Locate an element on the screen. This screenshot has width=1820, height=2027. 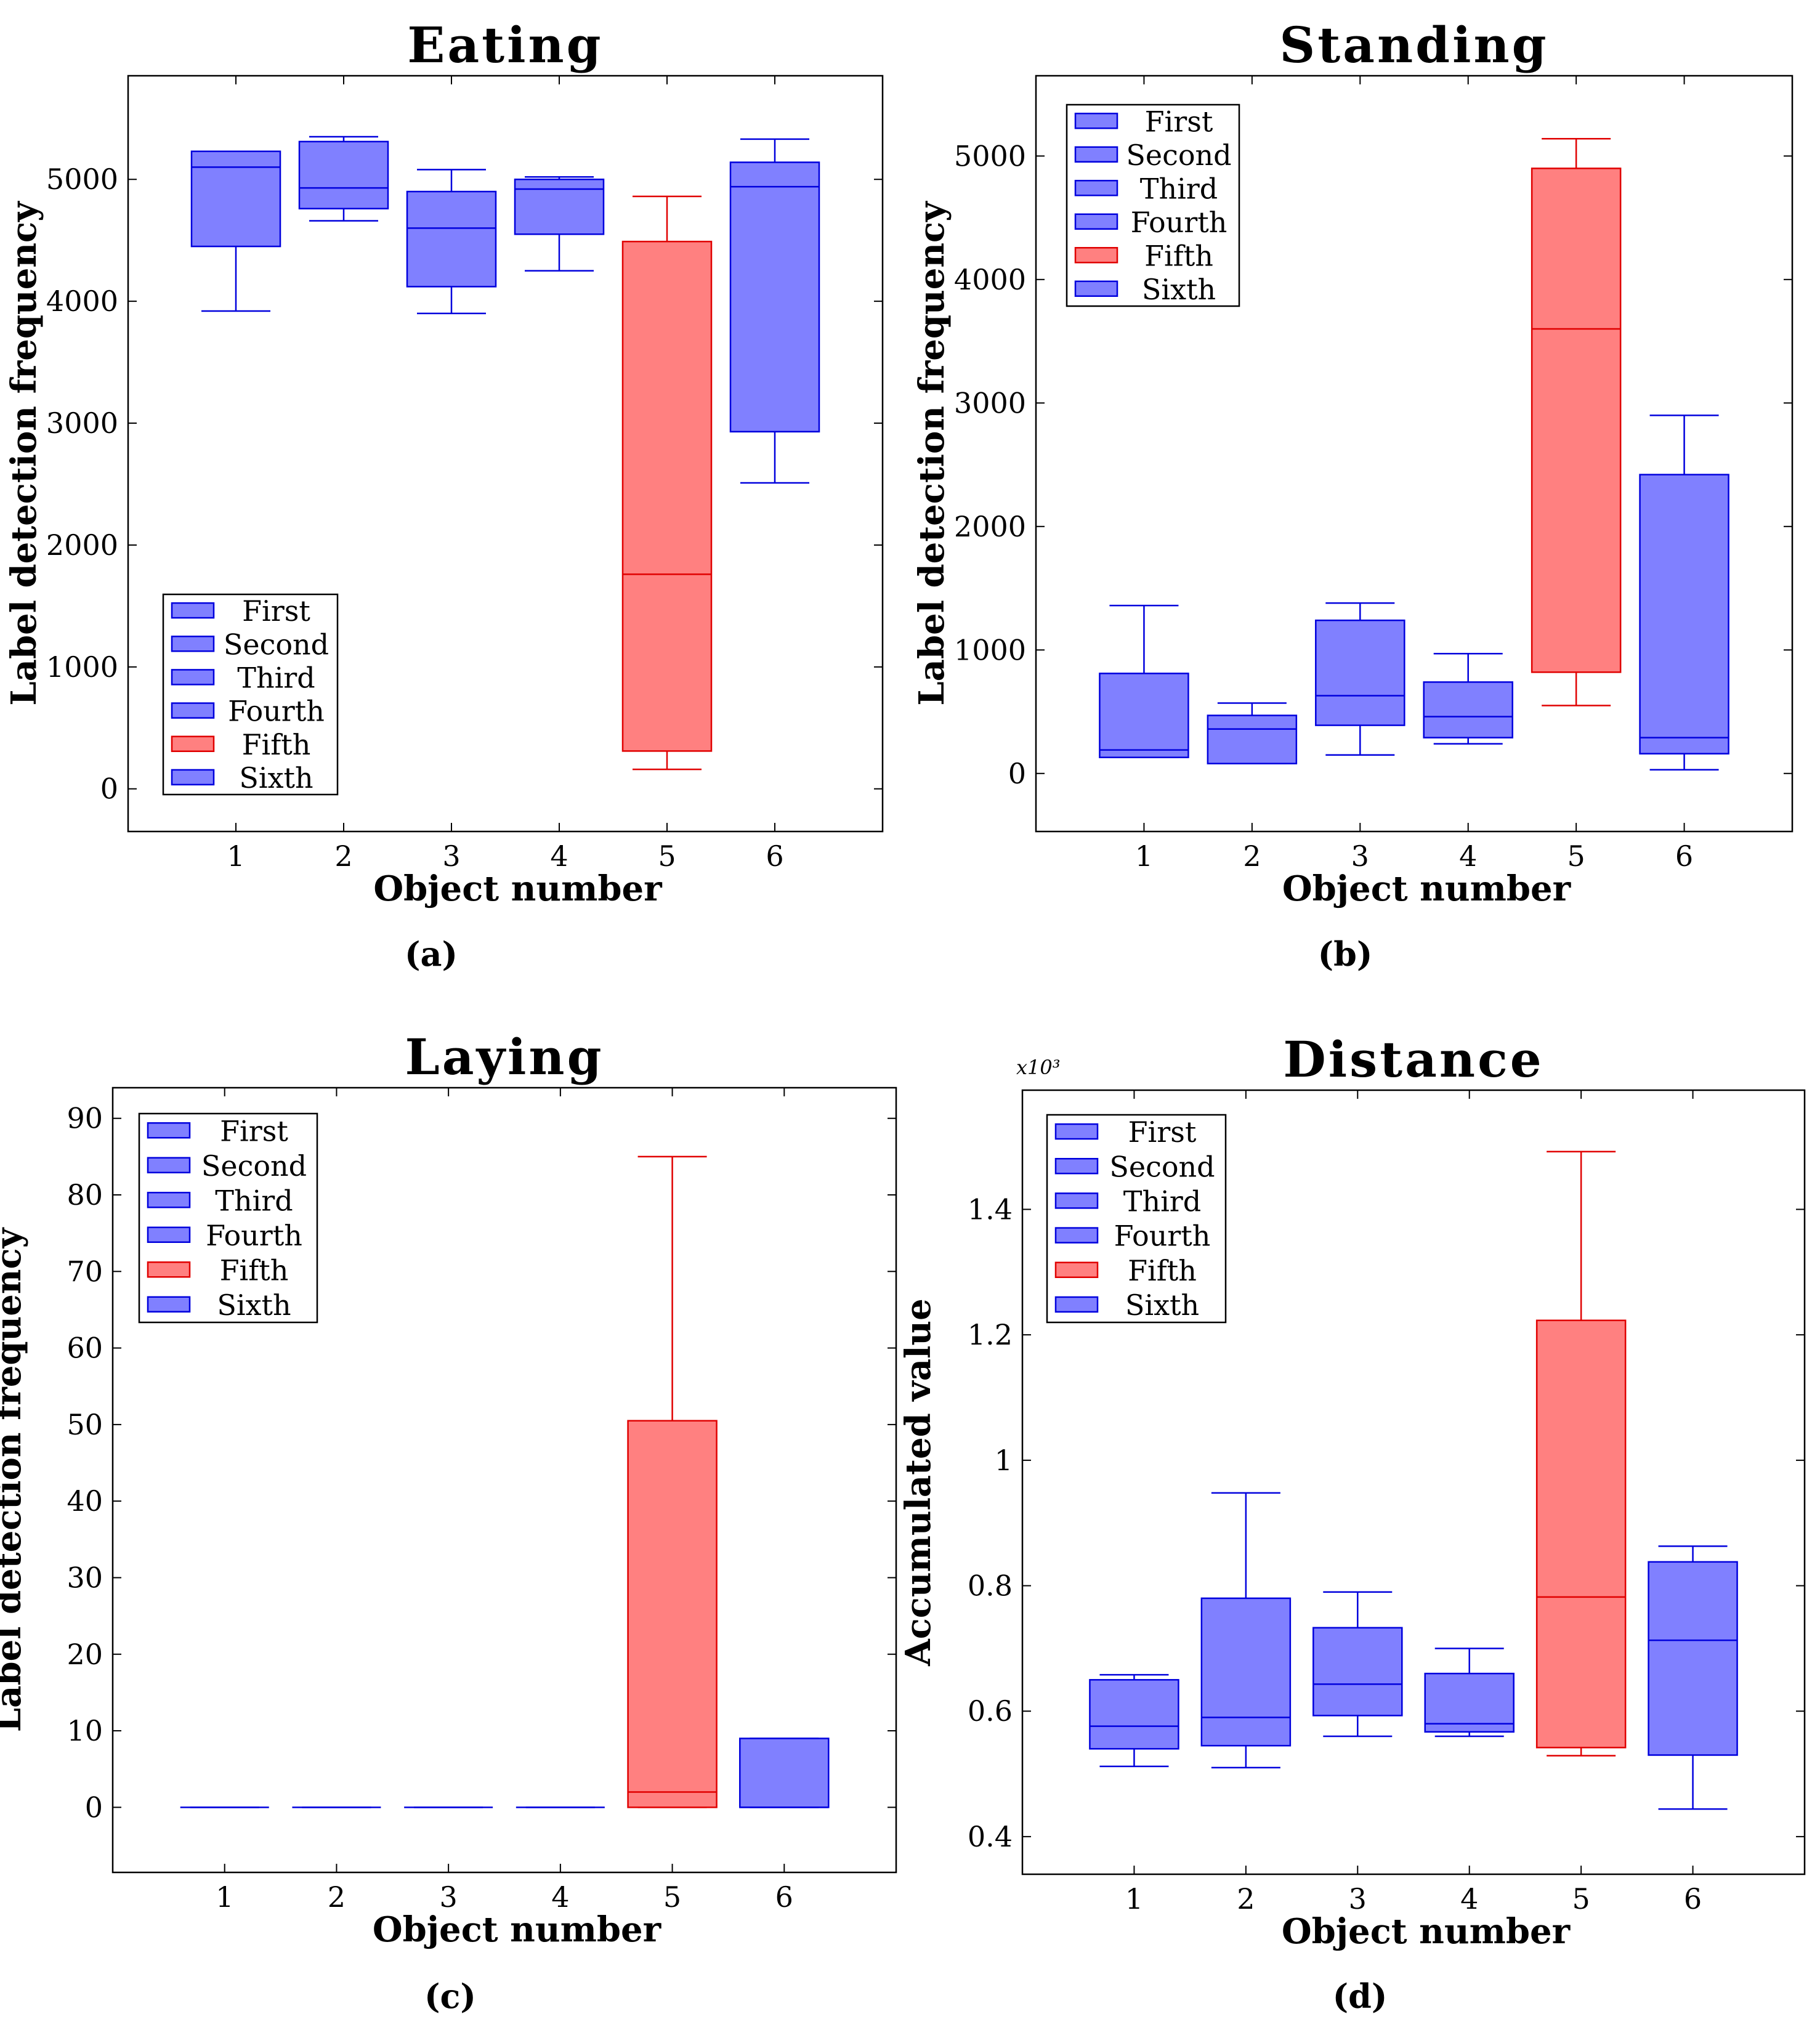
laying-x-axis-label: Object number is located at coordinates (517, 1929).